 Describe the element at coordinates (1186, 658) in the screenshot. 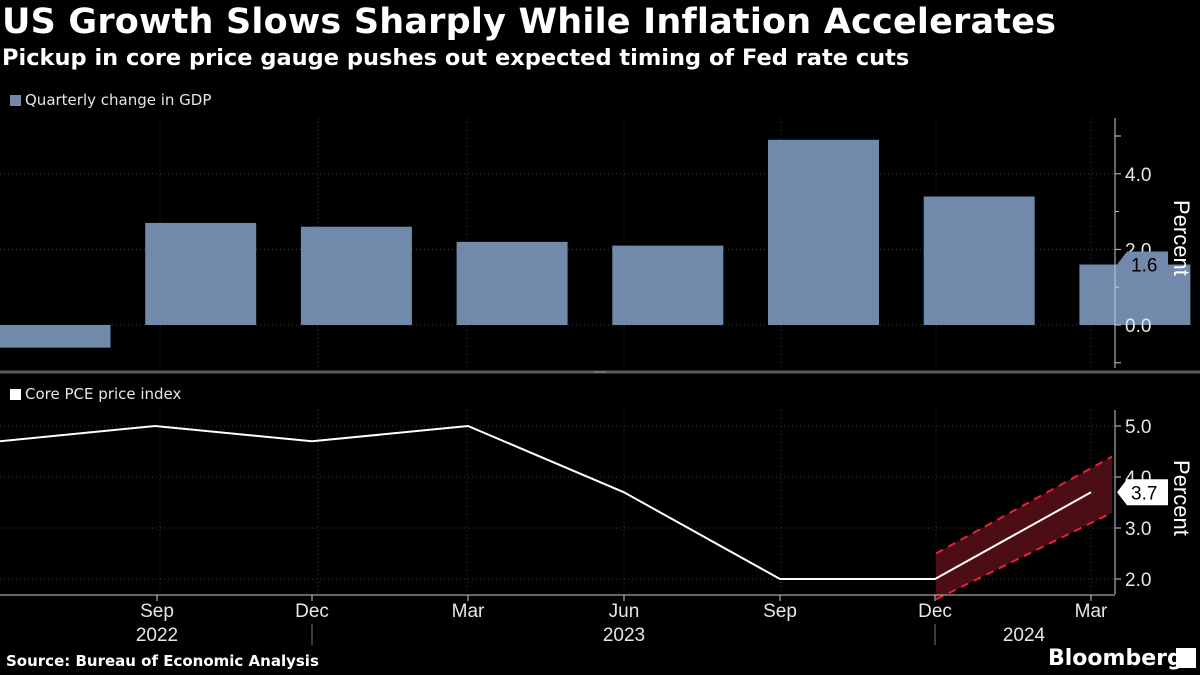

I see `bloomberg-terminal-icon` at that location.